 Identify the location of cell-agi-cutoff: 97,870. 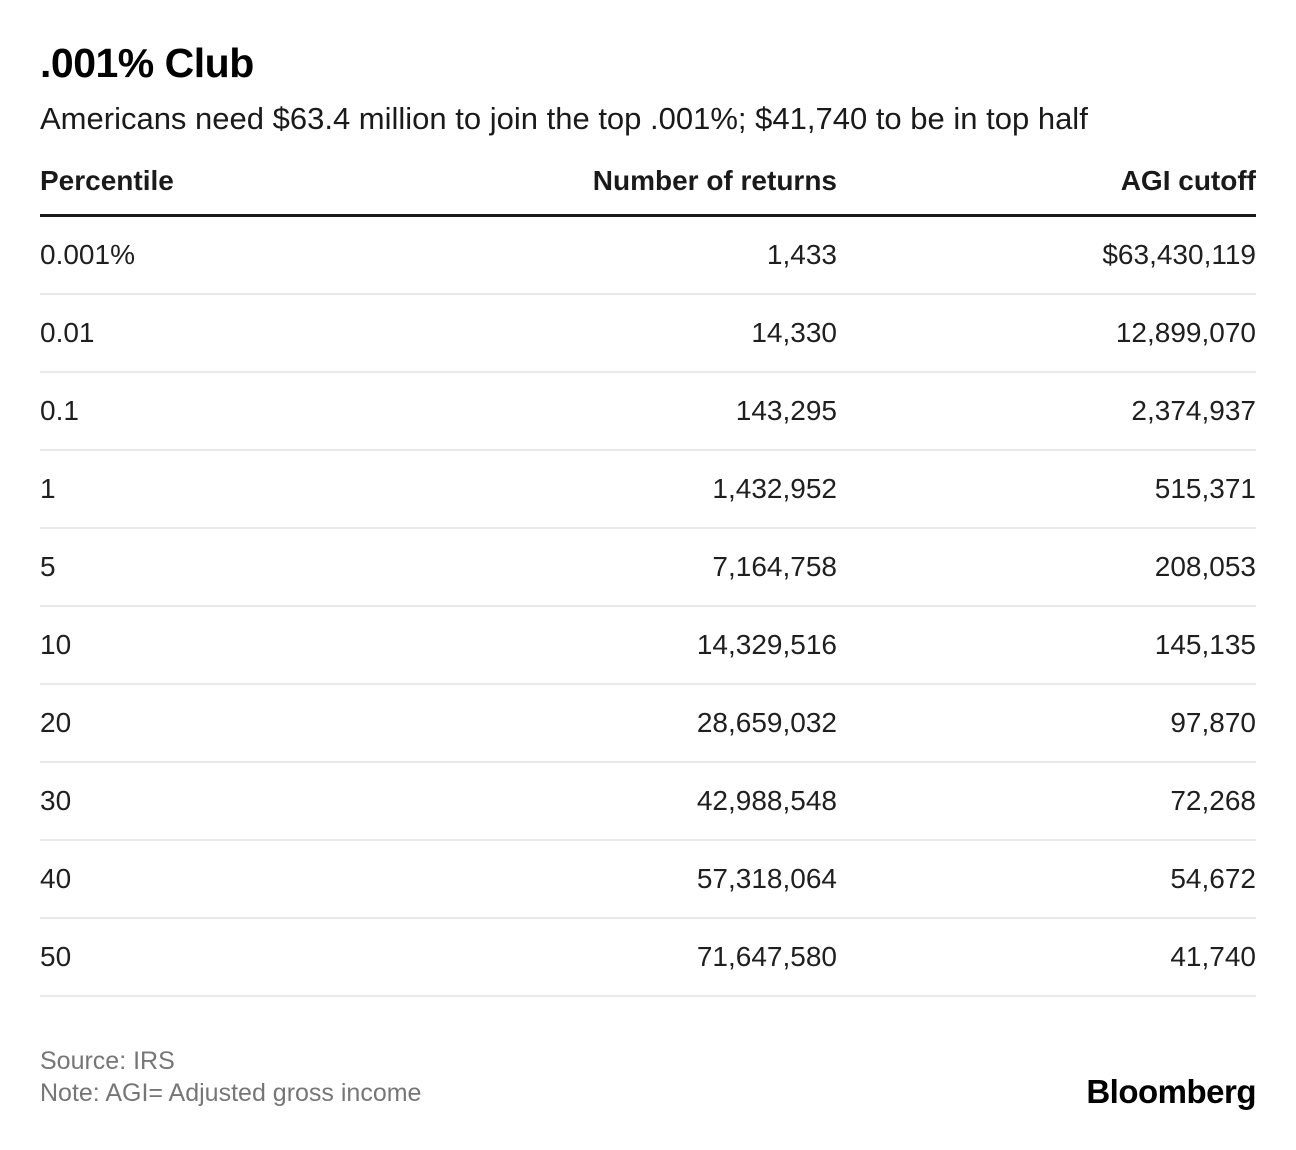
(1213, 722).